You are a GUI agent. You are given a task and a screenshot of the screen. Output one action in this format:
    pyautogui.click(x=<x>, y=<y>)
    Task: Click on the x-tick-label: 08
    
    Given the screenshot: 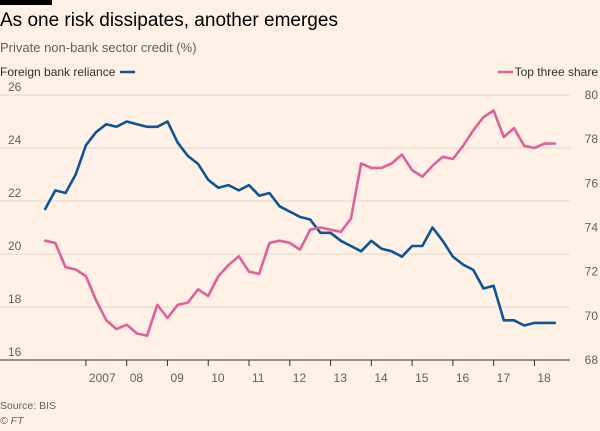 What is the action you would take?
    pyautogui.click(x=137, y=378)
    